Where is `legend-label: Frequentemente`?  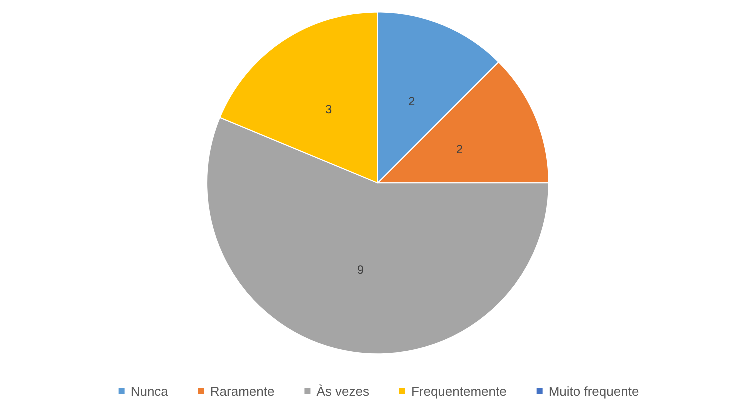 legend-label: Frequentemente is located at coordinates (459, 391).